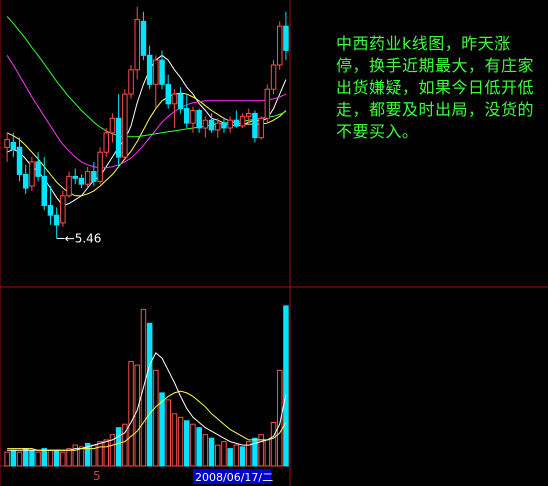 This screenshot has height=486, width=548. I want to click on low-annotation-group: ←5.46, so click(79, 238).